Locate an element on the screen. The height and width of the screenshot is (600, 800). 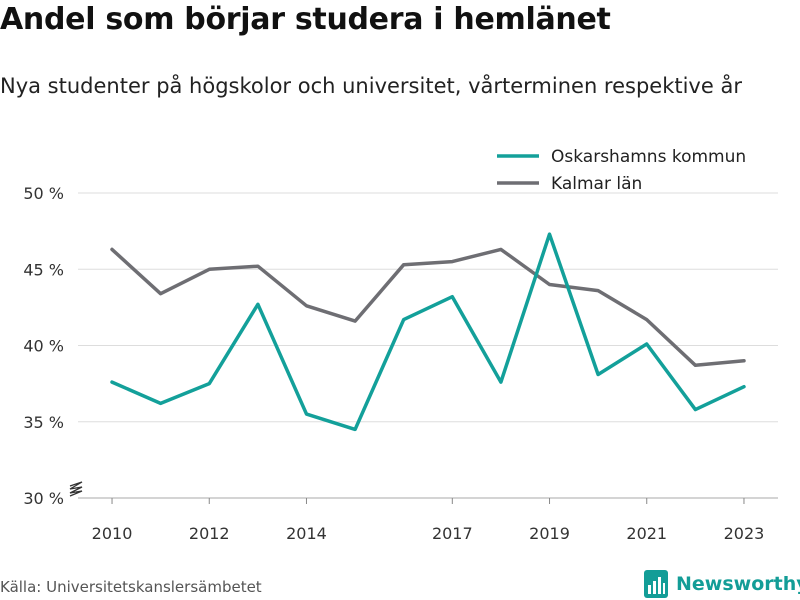
x-tick-label: 2021 is located at coordinates (646, 533).